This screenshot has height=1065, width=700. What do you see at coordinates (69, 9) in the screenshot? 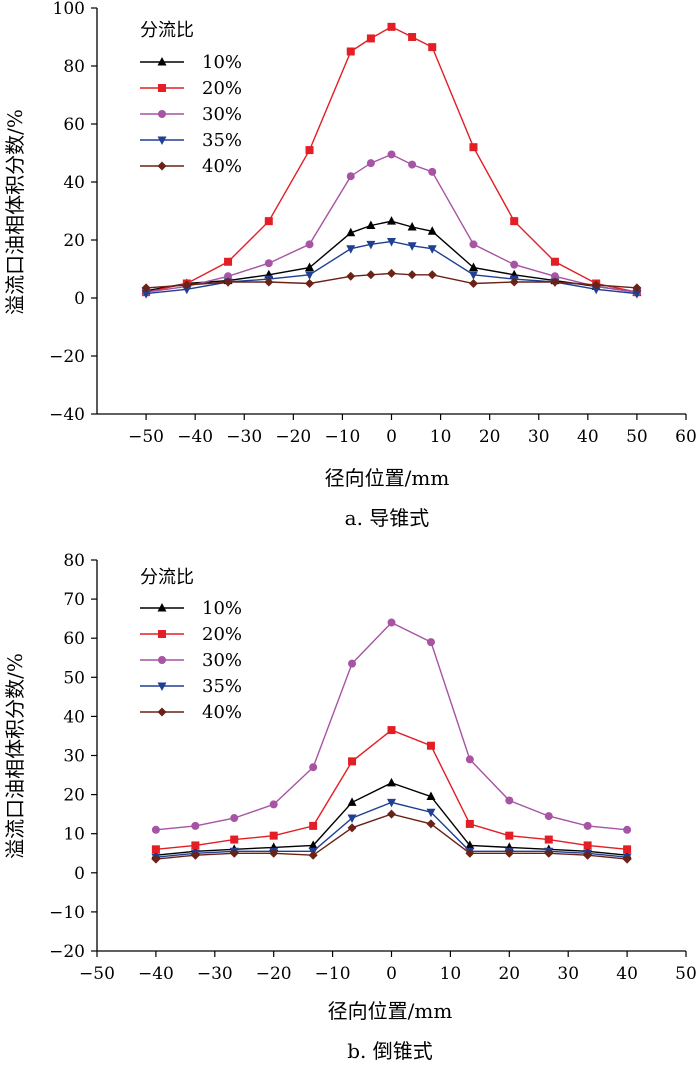
I see `chart-a-ytick-label: 100` at bounding box center [69, 9].